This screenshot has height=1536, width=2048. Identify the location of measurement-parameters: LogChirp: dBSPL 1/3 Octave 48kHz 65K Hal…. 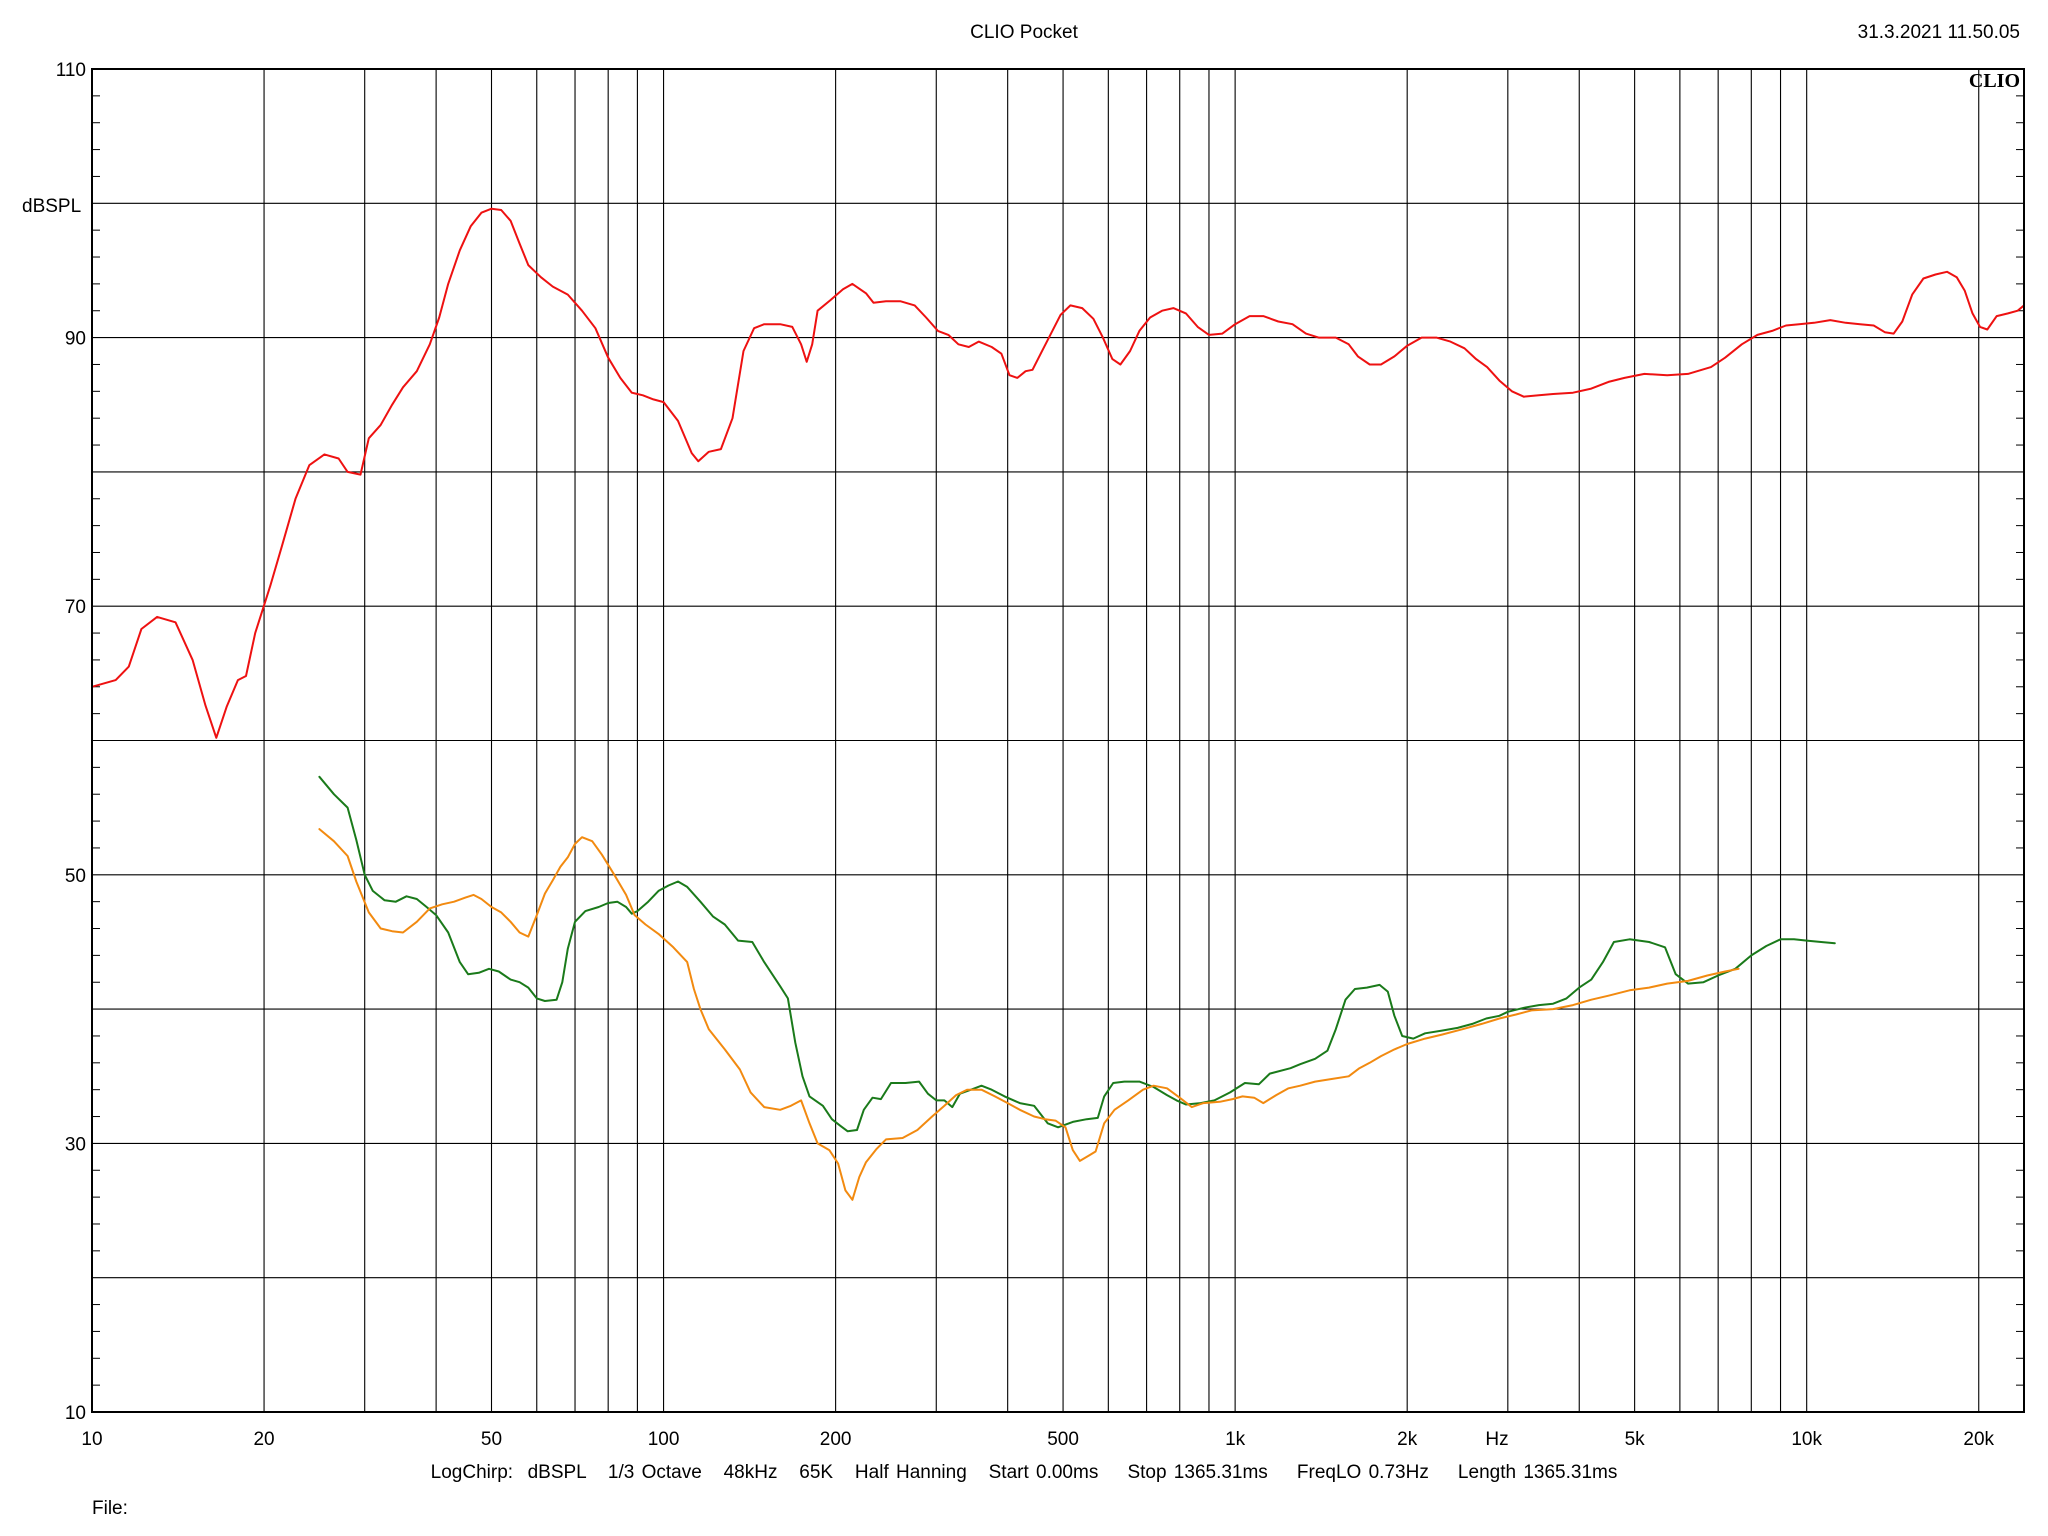
(1024, 1472).